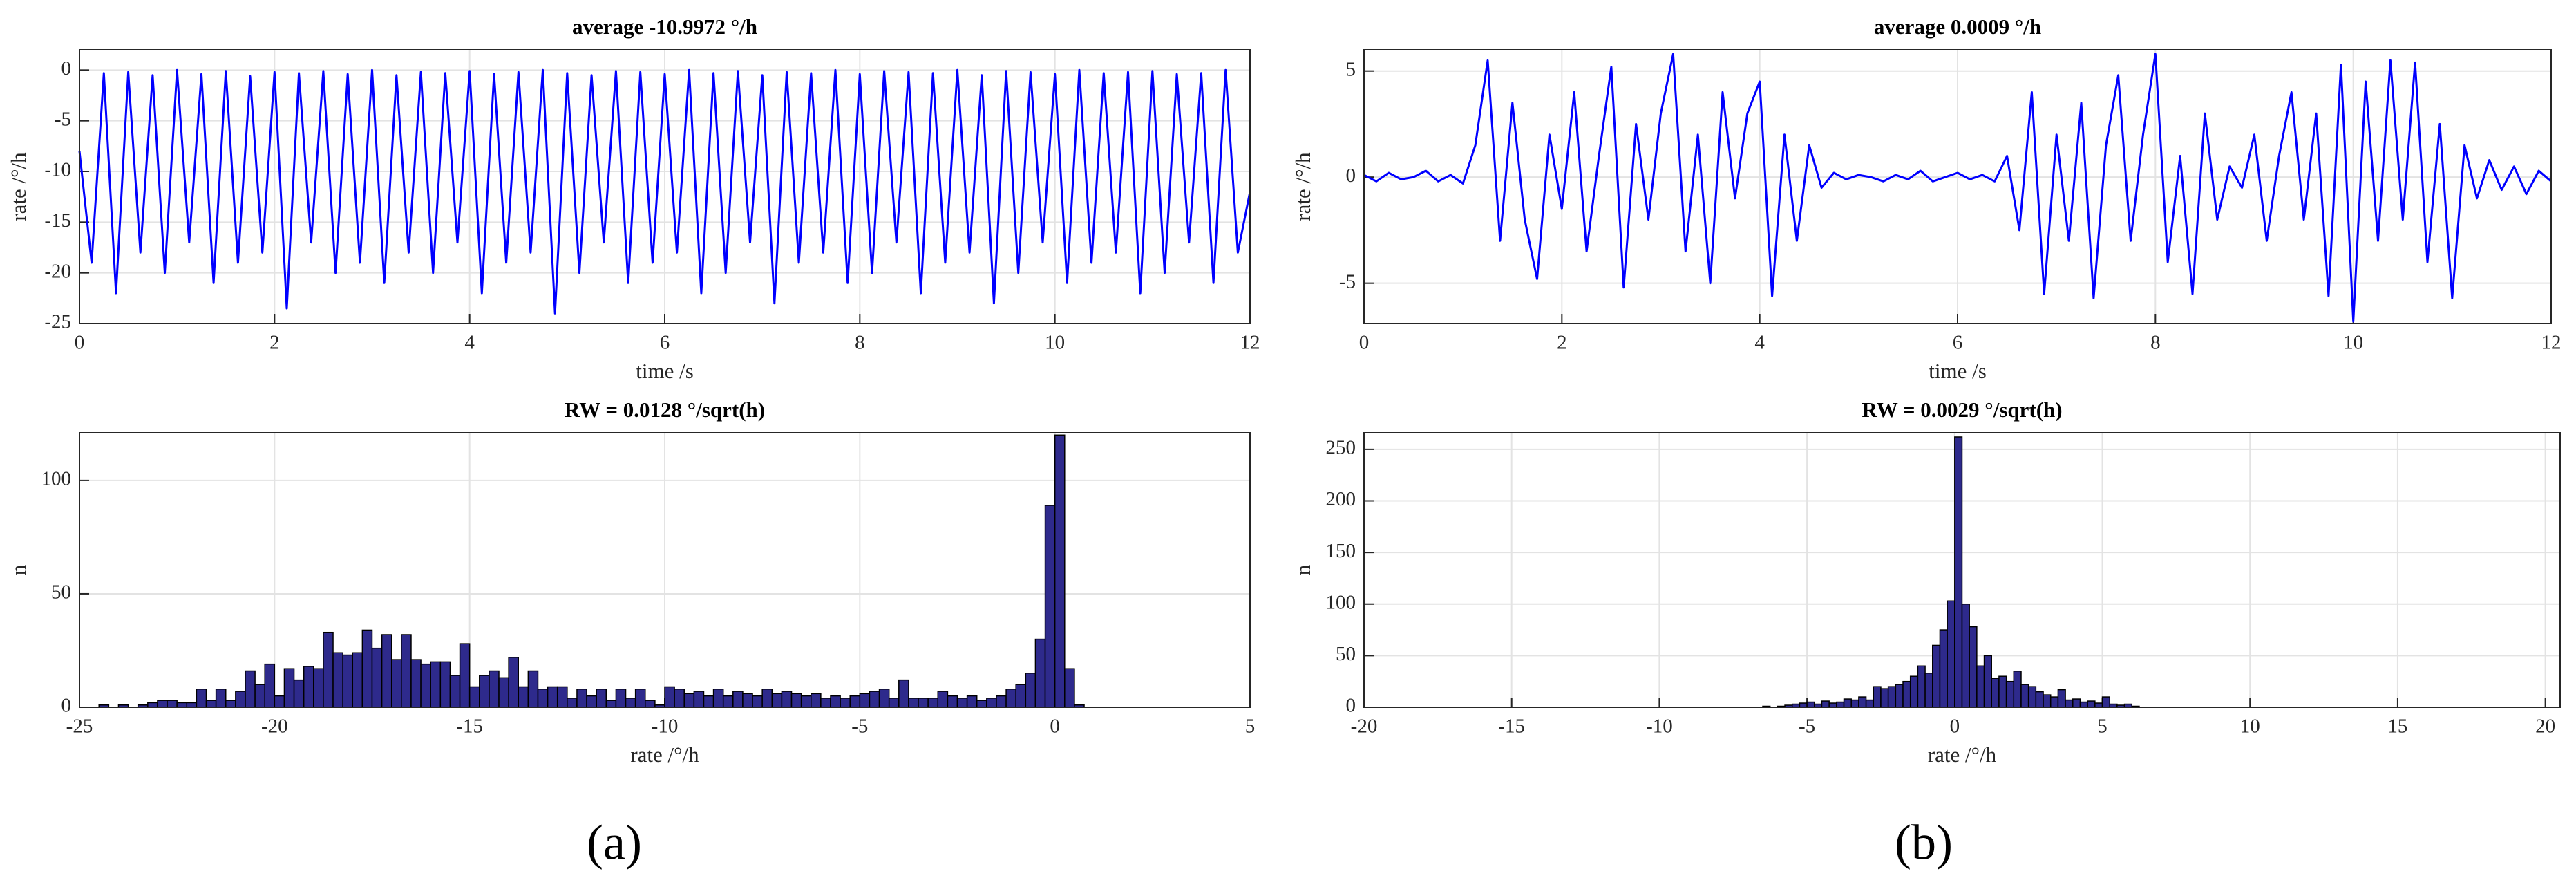  What do you see at coordinates (664, 27) in the screenshot?
I see `chart-title: average -10.9972 °/h` at bounding box center [664, 27].